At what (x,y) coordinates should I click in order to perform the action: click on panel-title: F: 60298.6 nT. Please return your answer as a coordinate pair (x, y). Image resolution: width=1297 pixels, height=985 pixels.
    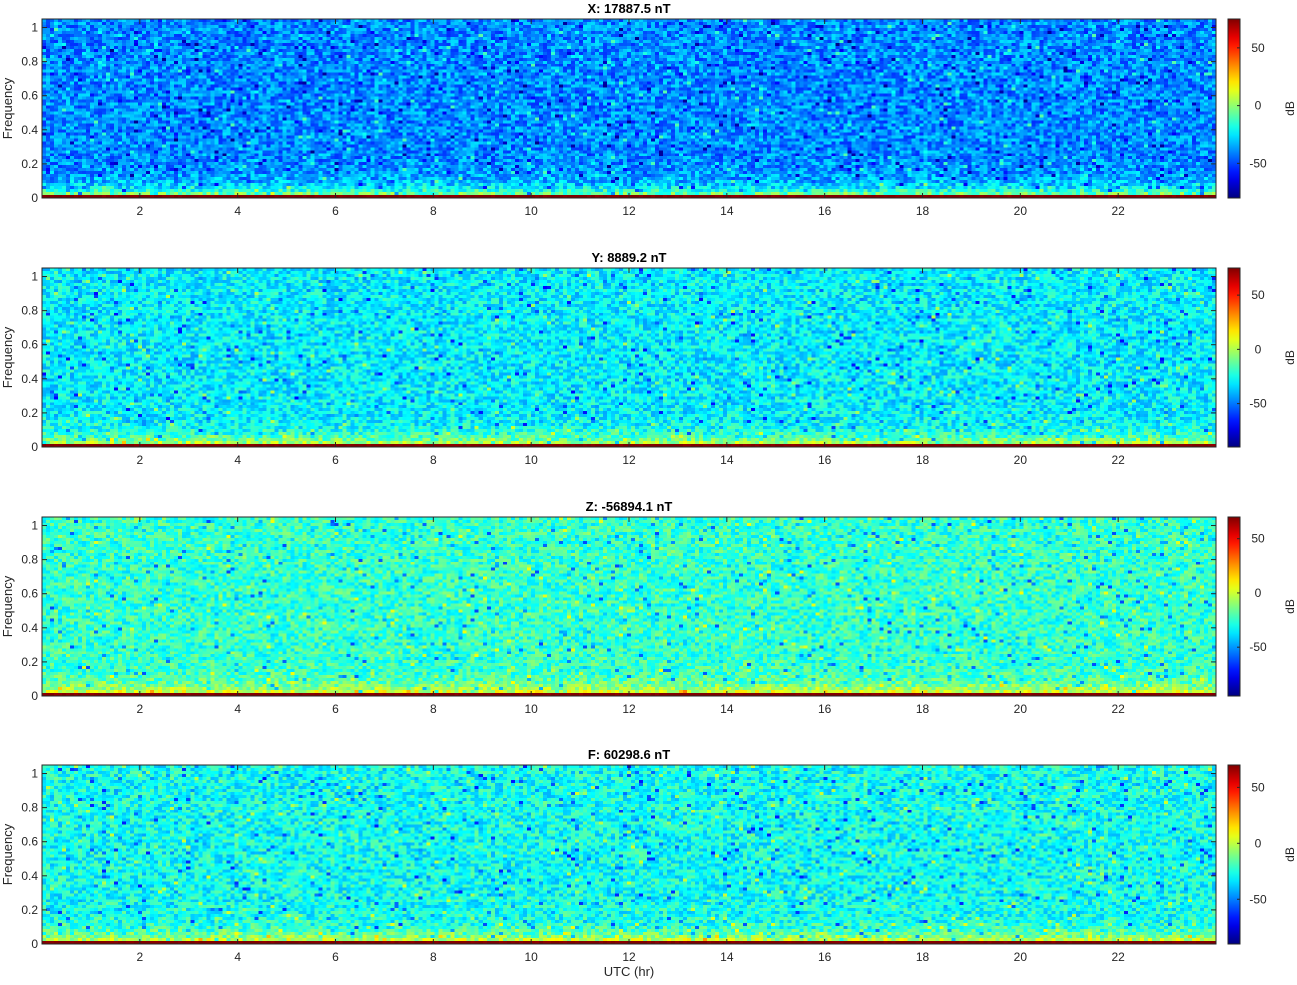
    Looking at the image, I should click on (629, 754).